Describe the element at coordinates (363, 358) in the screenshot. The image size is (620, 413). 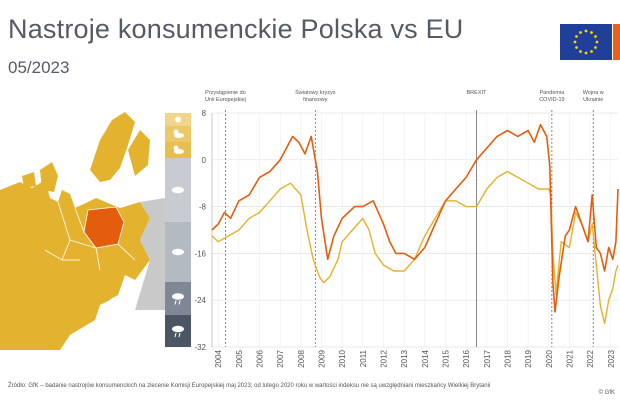
I see `x-tick-label: 2011` at that location.